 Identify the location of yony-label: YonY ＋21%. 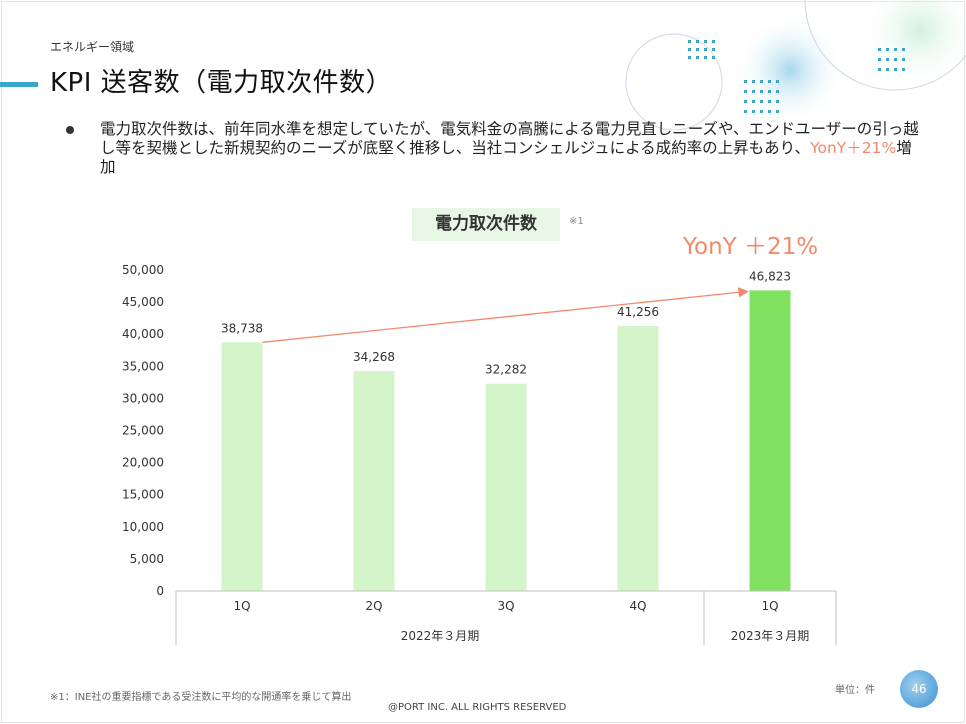
(751, 247).